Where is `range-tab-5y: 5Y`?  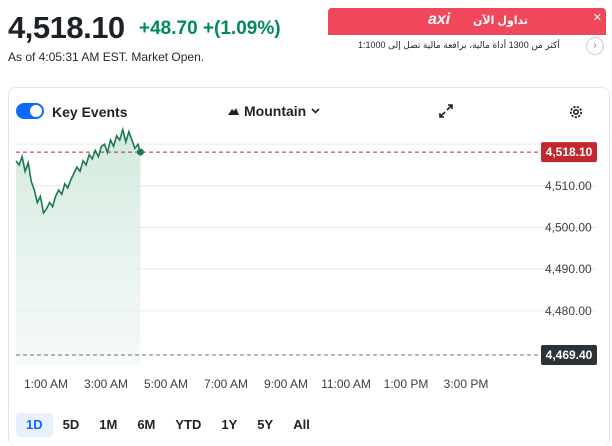 range-tab-5y: 5Y is located at coordinates (265, 424).